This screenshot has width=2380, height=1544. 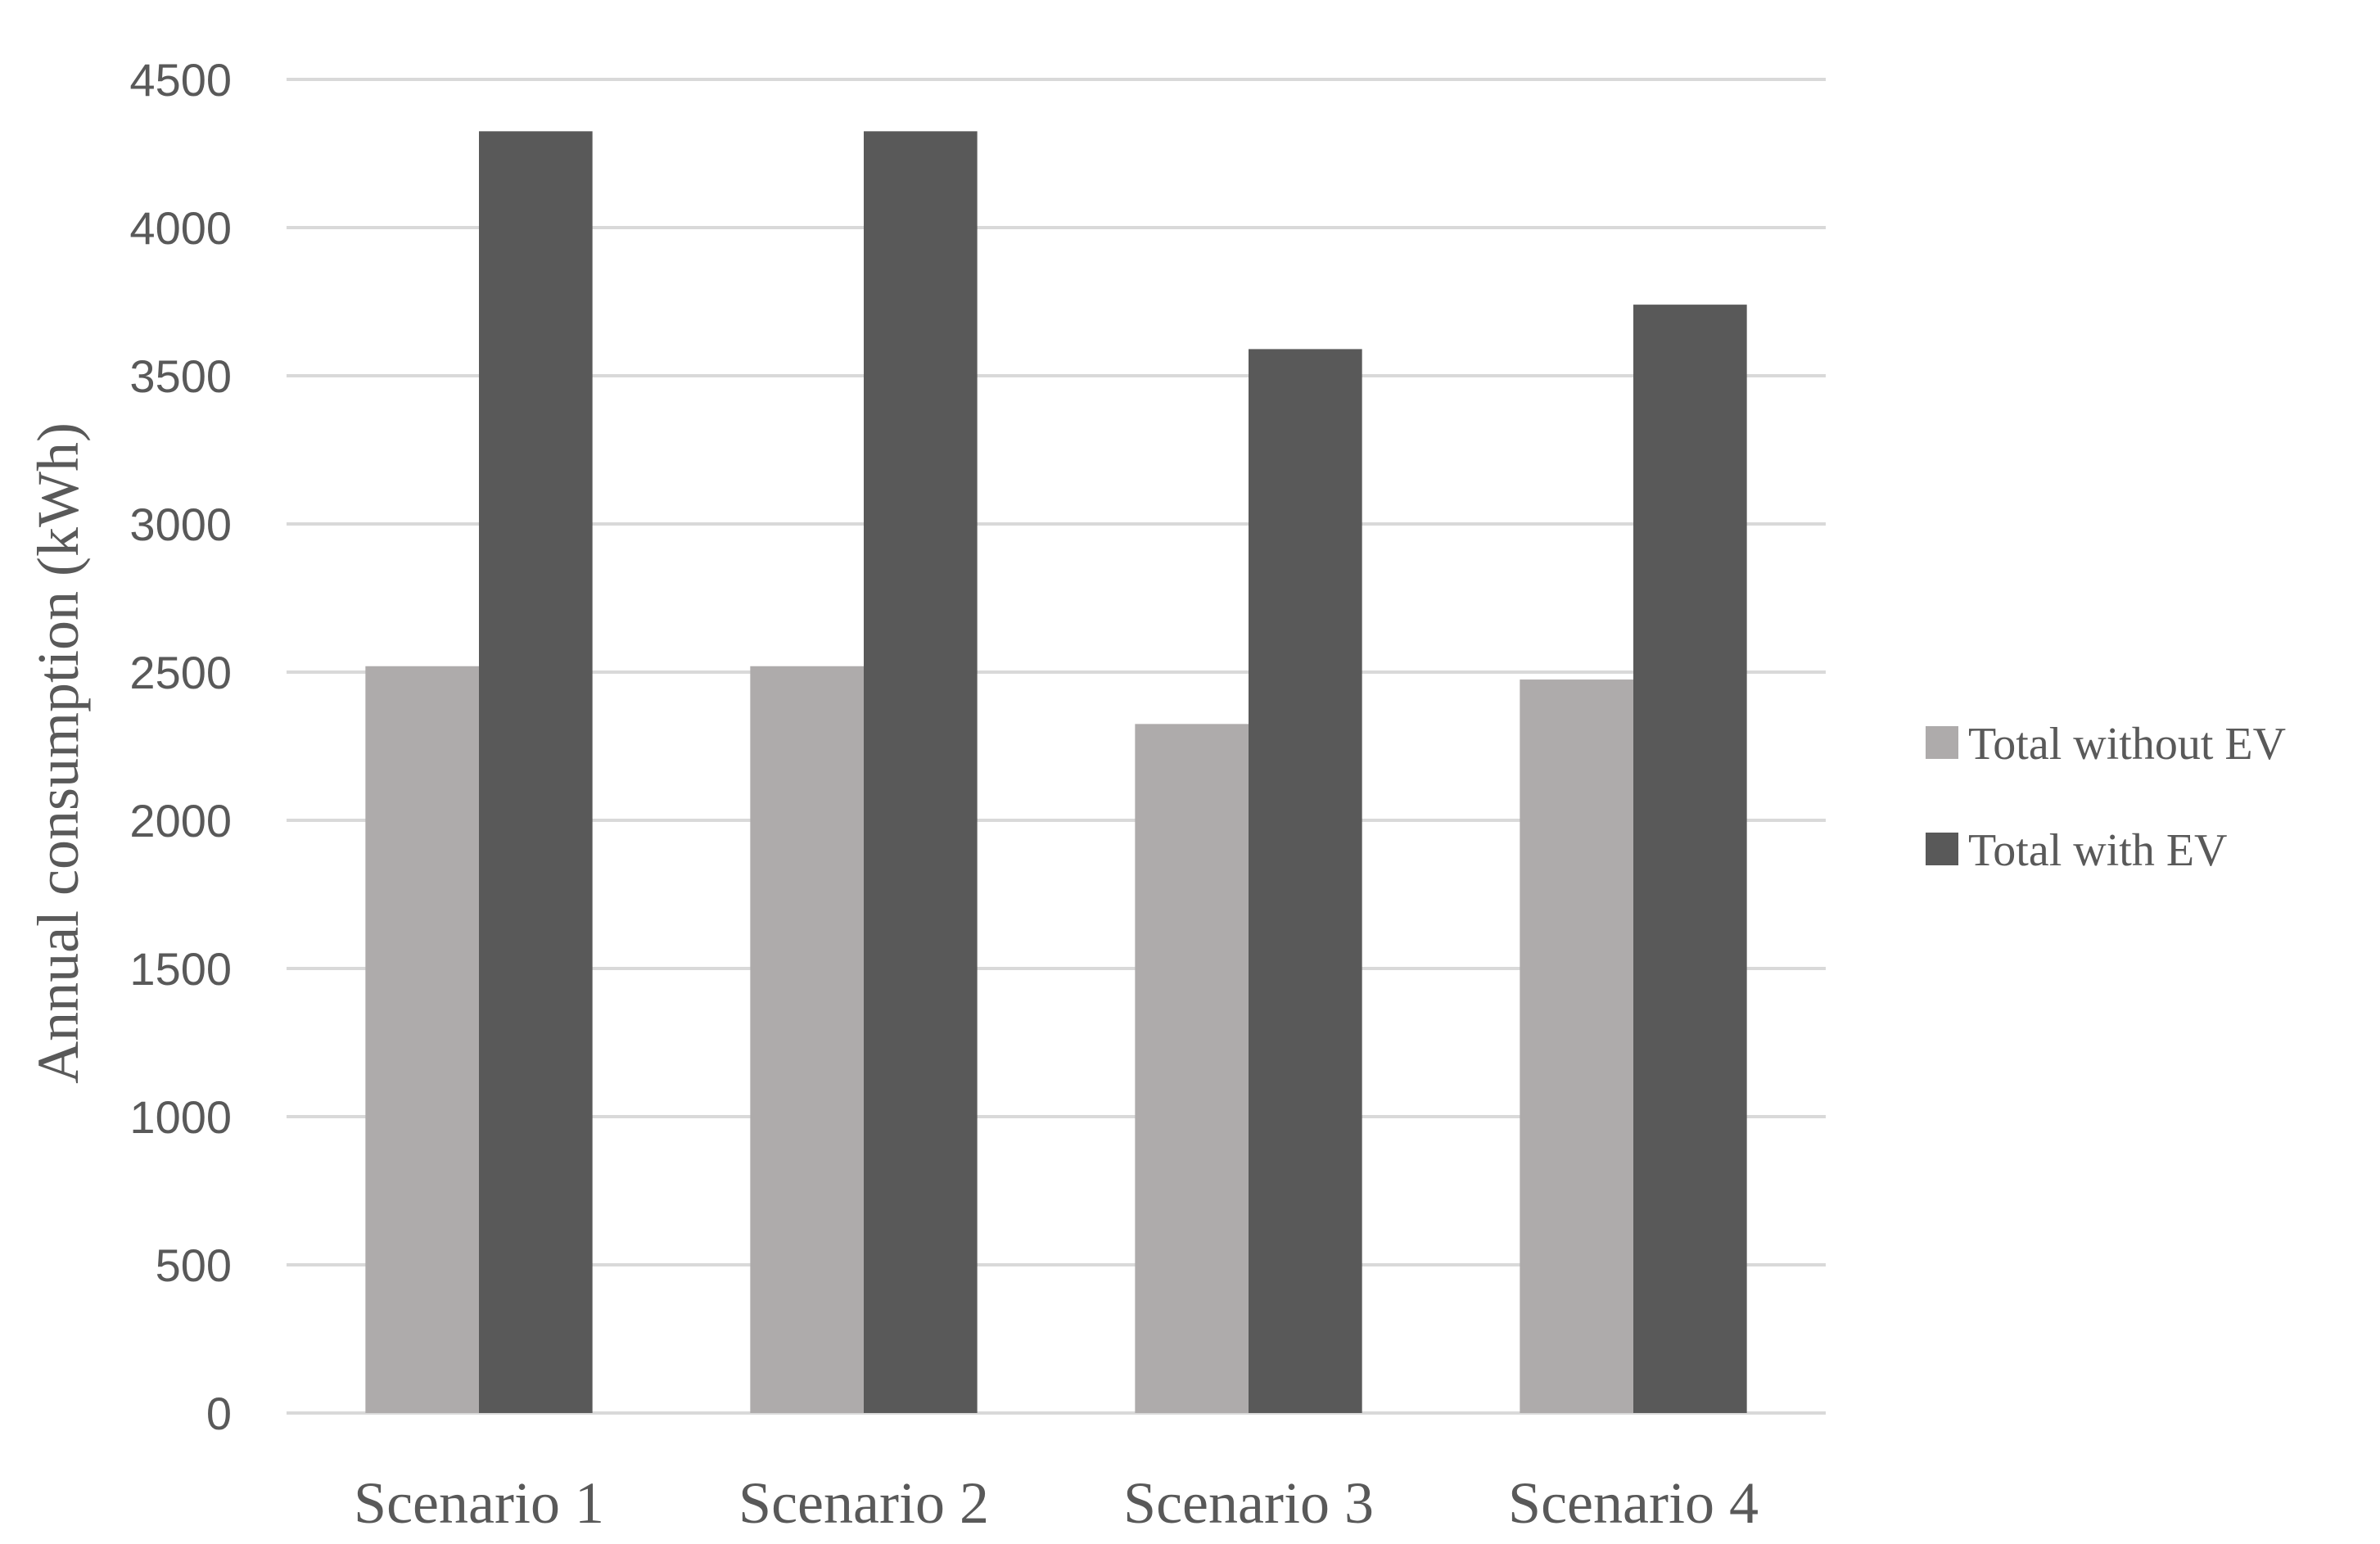 What do you see at coordinates (180, 228) in the screenshot?
I see `y-tick-label: 4000` at bounding box center [180, 228].